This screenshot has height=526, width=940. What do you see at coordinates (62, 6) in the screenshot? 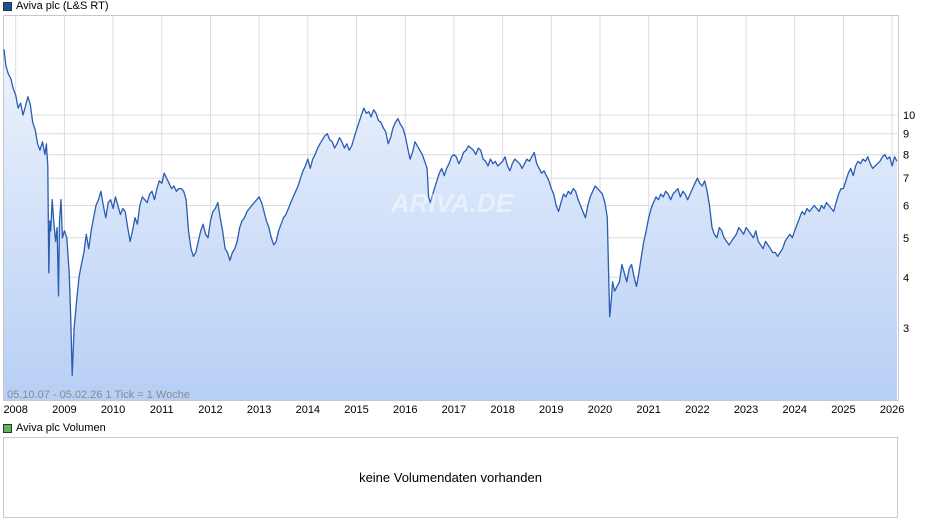
I see `price-legend-label: Aviva plc (L&S RT)` at bounding box center [62, 6].